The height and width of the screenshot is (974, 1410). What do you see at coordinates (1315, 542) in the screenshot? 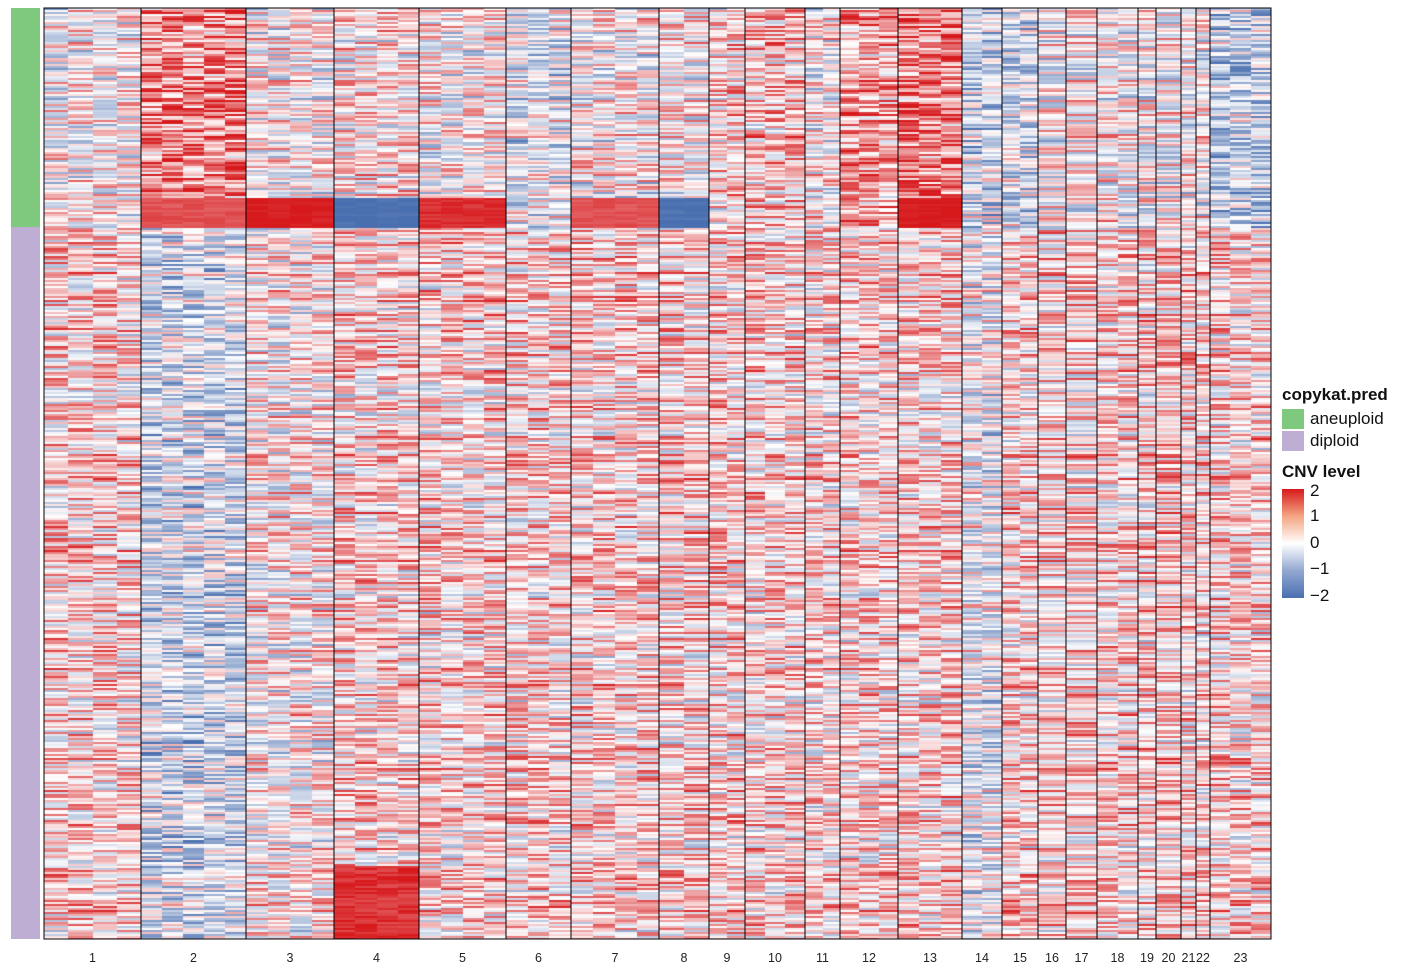
I see `scale-tick-label: 0` at bounding box center [1315, 542].